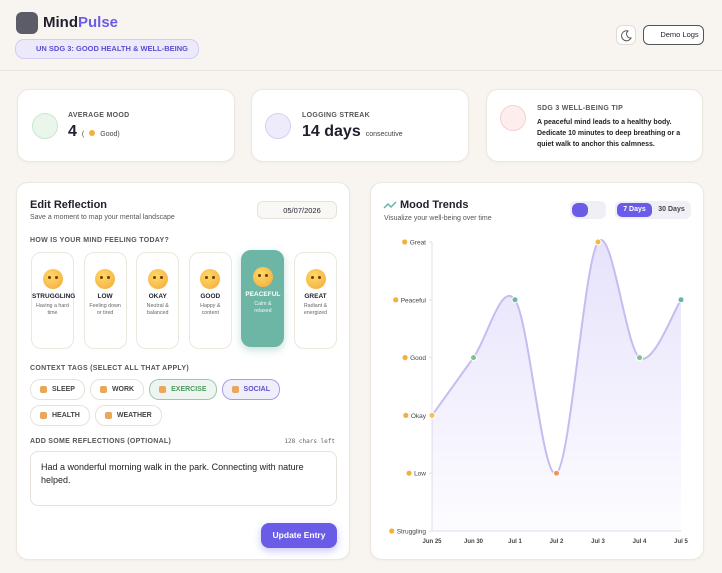  I want to click on mood-line, so click(556, 357).